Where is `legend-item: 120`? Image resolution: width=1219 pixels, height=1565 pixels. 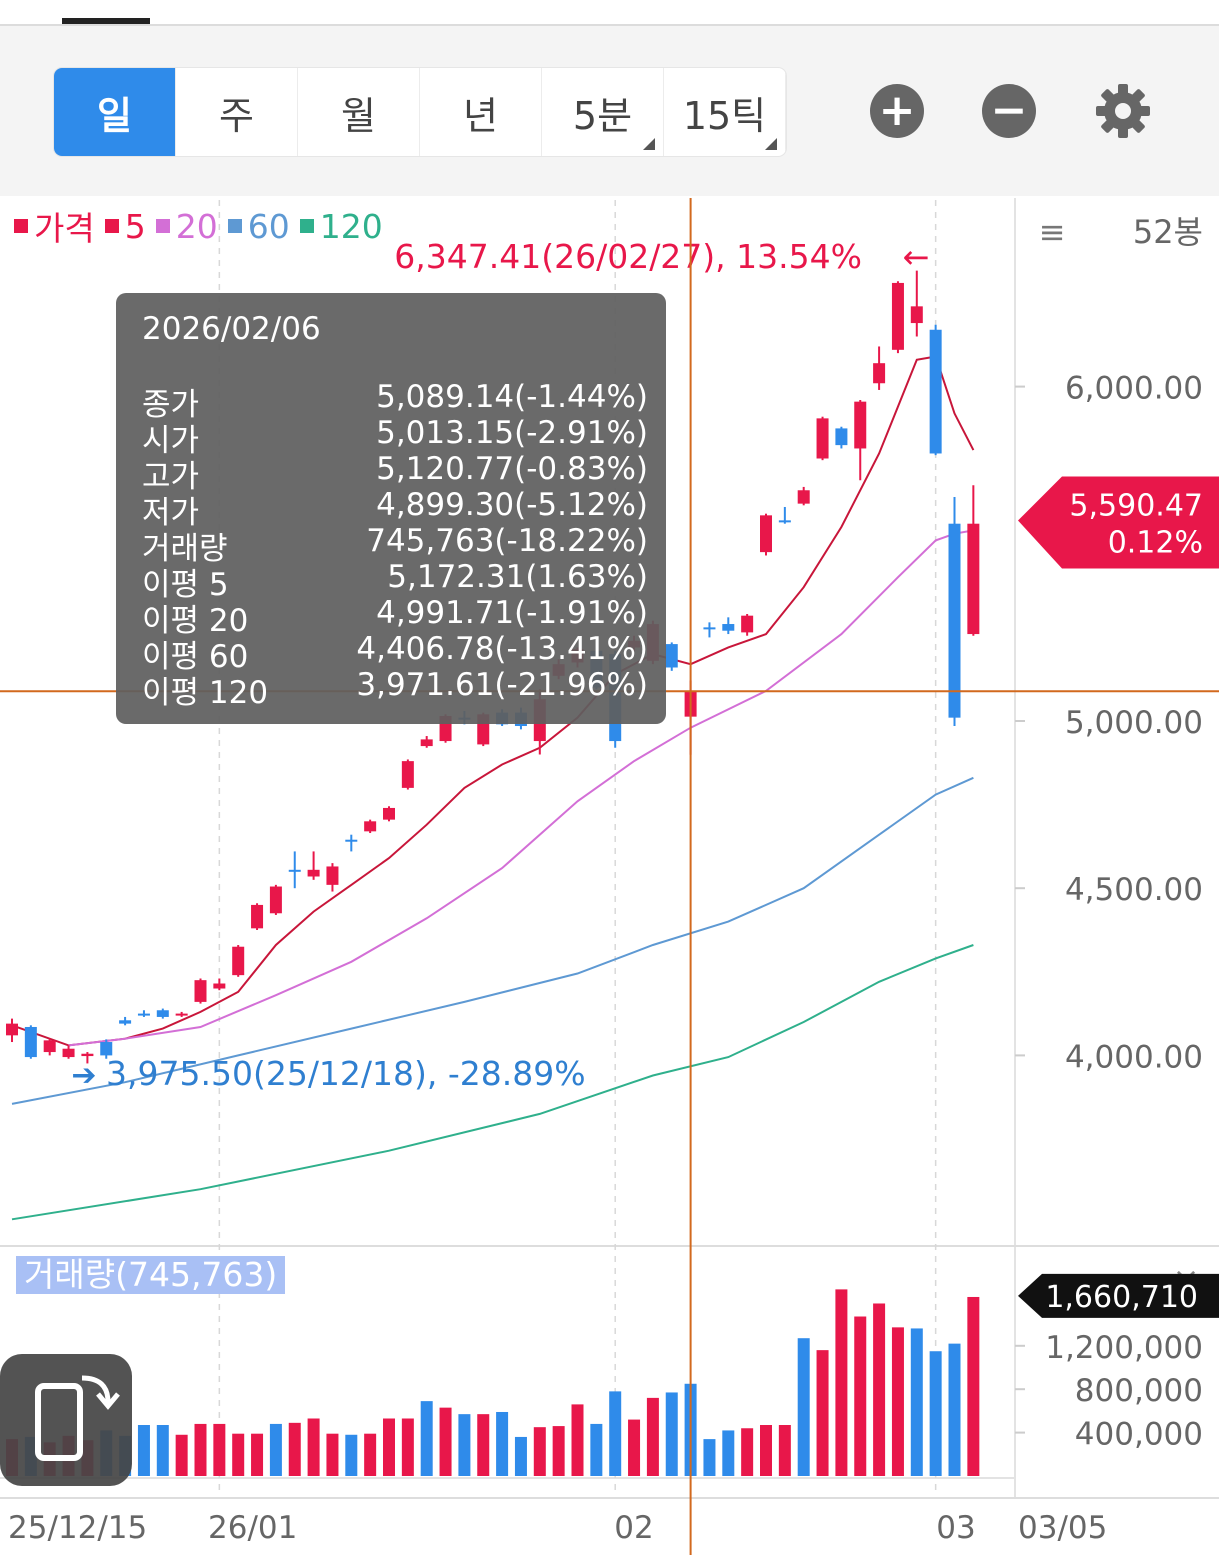 legend-item: 120 is located at coordinates (341, 226).